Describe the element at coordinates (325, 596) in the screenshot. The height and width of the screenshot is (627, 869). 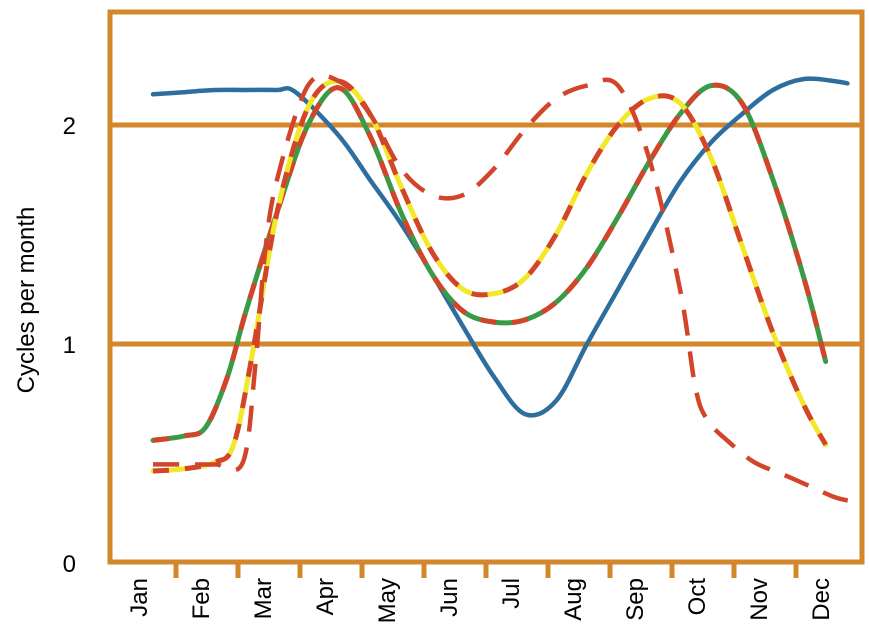
I see `x-tick-label-apr: Apr` at that location.